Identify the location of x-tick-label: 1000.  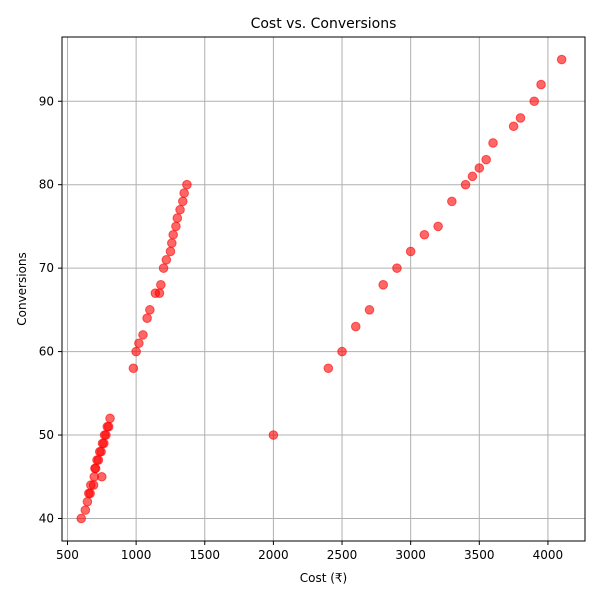
(136, 555).